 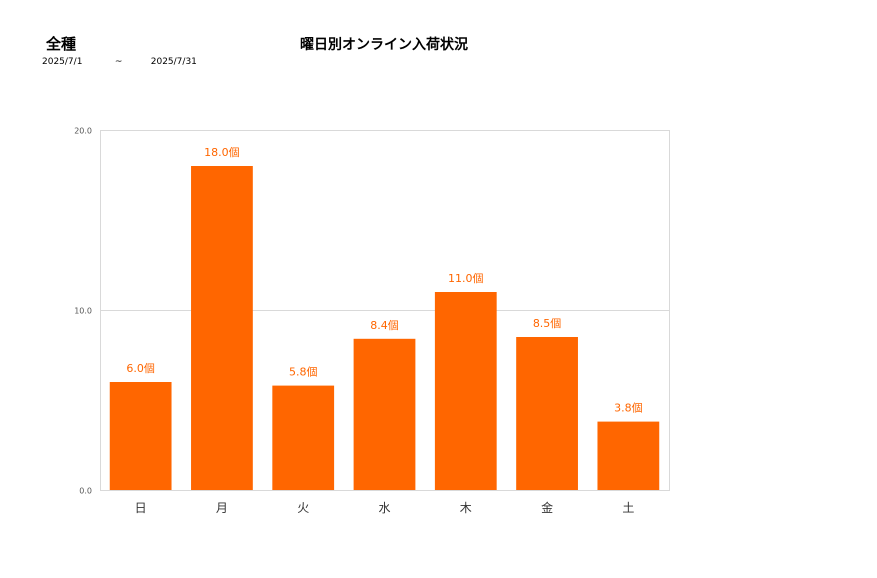 I want to click on data-label: 6.0個, so click(x=140, y=368).